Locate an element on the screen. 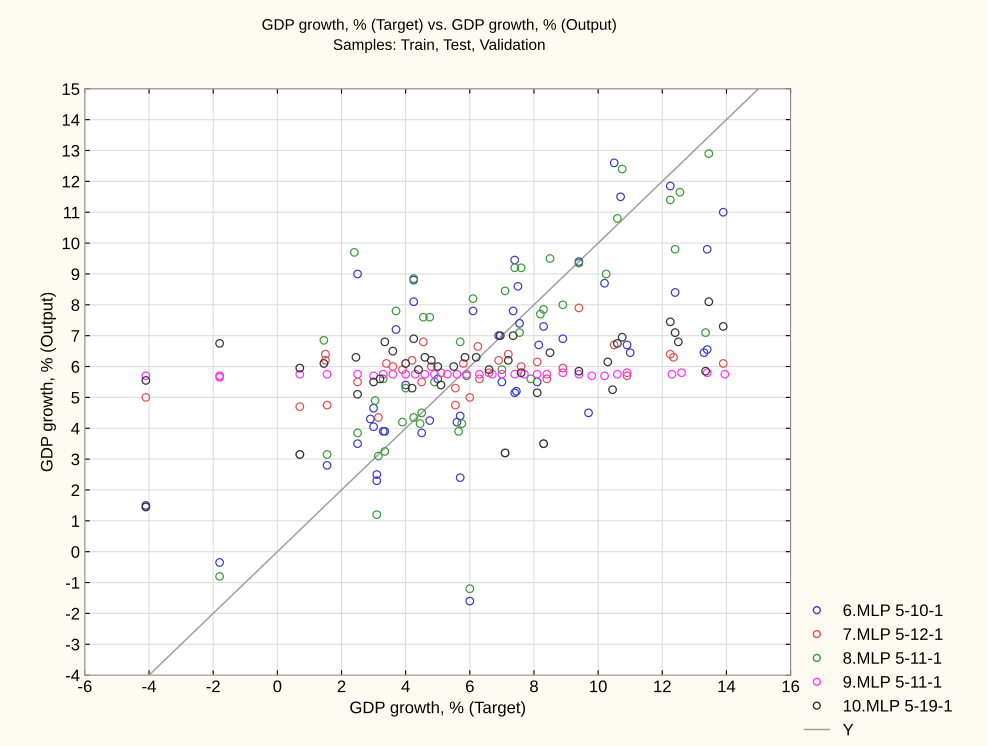  y-tick-label: 15 is located at coordinates (71, 89).